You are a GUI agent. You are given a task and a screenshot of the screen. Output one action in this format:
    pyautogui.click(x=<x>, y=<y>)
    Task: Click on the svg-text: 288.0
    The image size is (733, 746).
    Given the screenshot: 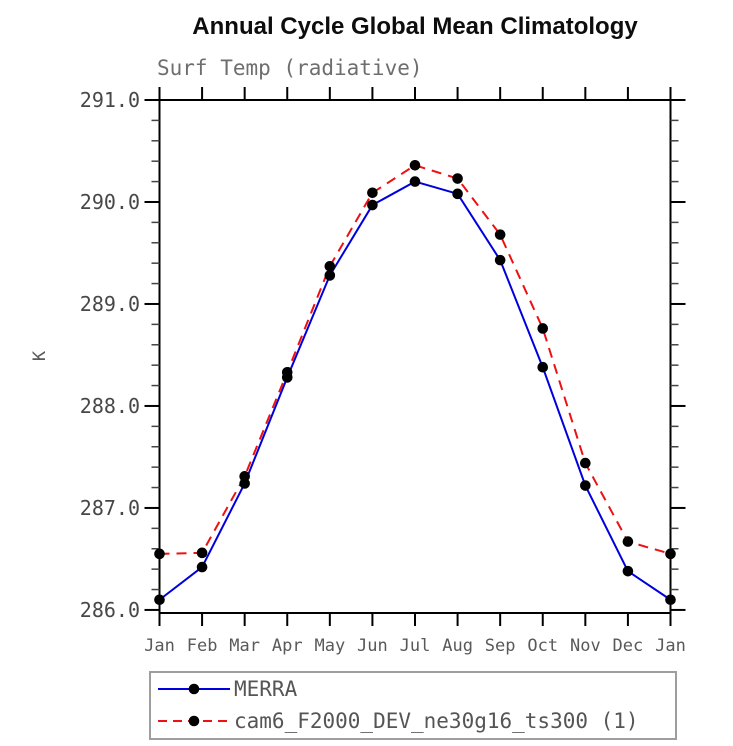 What is the action you would take?
    pyautogui.click(x=110, y=406)
    